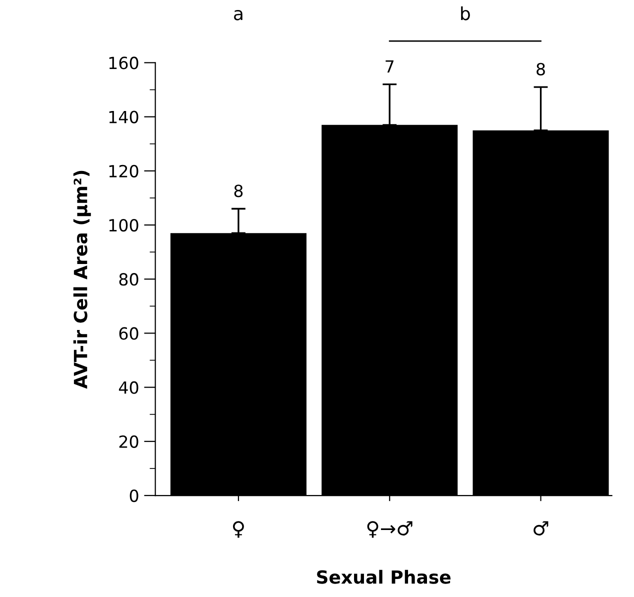 This screenshot has height=597, width=634. I want to click on y-tick-label: 60, so click(128, 333).